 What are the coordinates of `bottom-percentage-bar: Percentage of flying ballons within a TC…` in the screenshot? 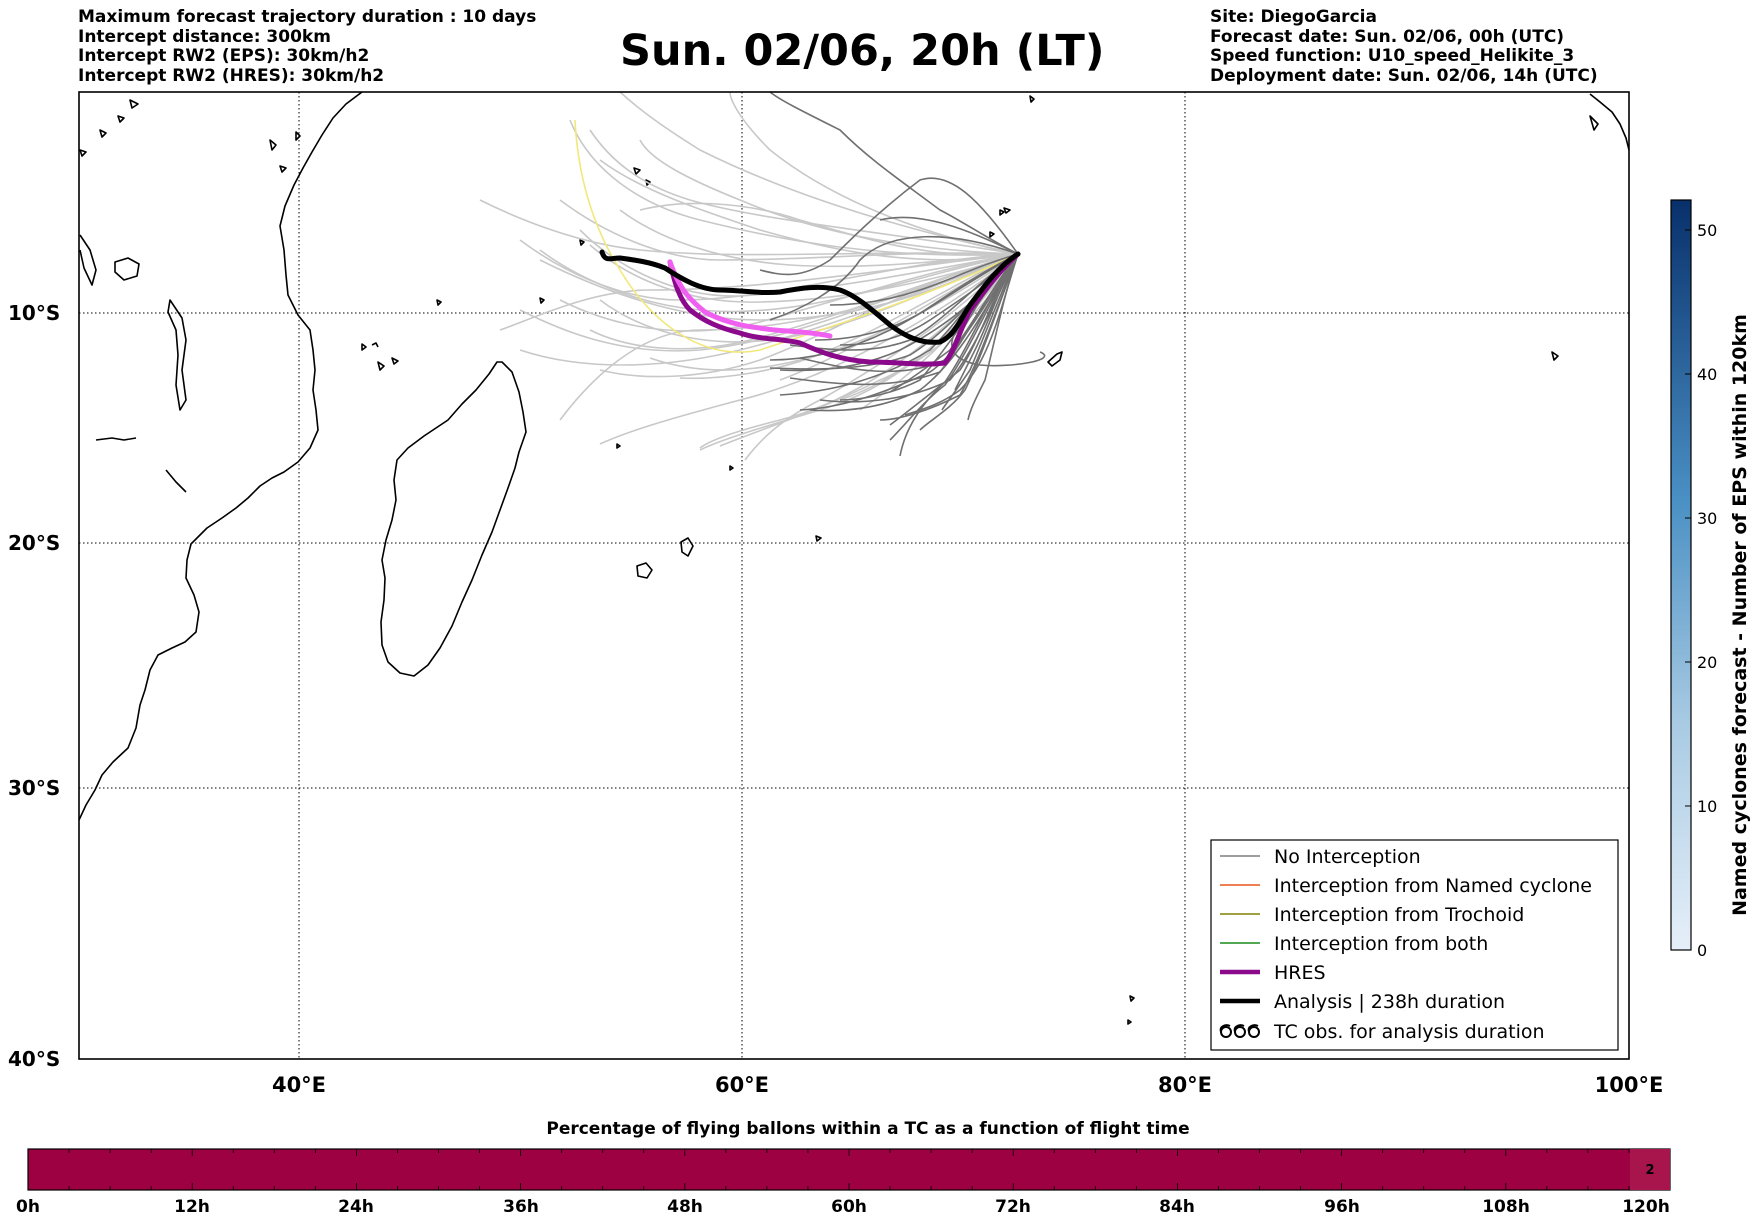 It's located at (843, 1168).